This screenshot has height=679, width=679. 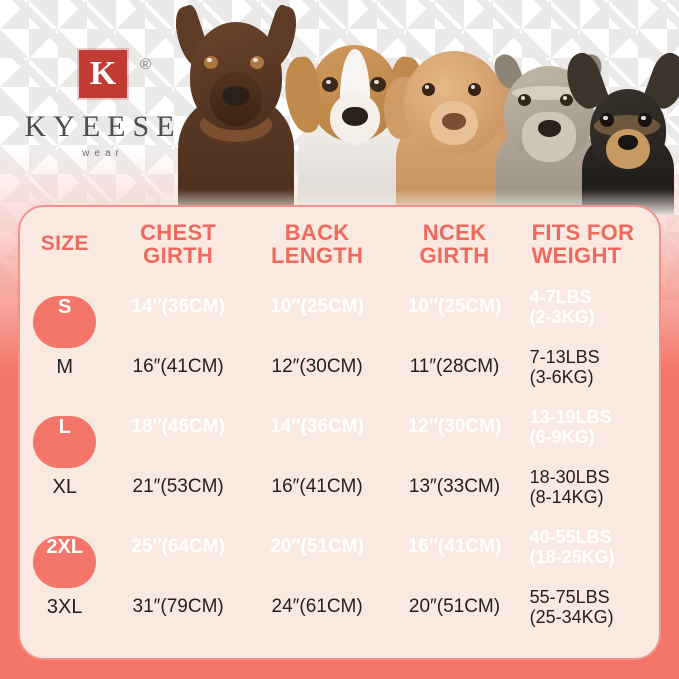 I want to click on column-header-fits-for-weight: FITS FOR WEIGHT, so click(x=590, y=242).